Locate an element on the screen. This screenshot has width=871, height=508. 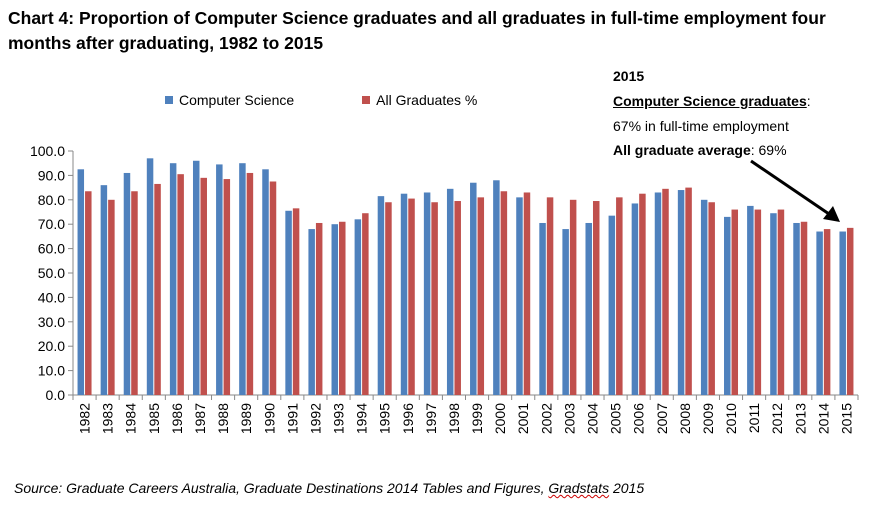
chart-legend: Computer Science All Graduates % is located at coordinates (355, 100).